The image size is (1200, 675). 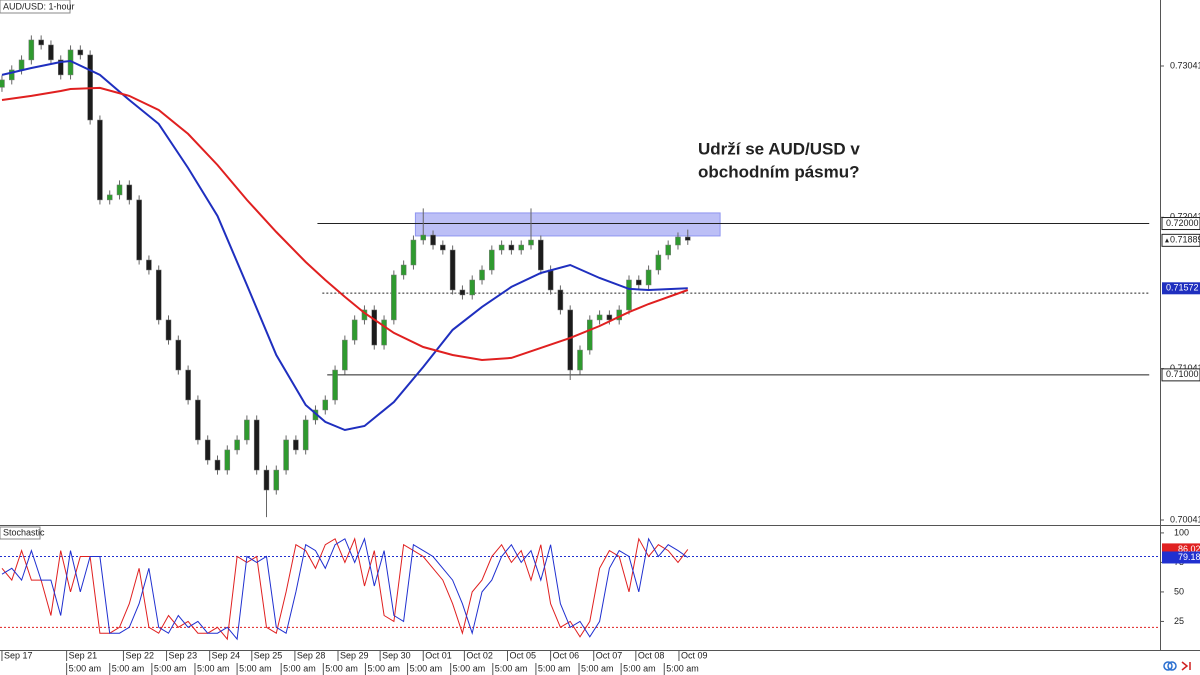 What do you see at coordinates (1182, 374) in the screenshot?
I see `price-label: 0.71000` at bounding box center [1182, 374].